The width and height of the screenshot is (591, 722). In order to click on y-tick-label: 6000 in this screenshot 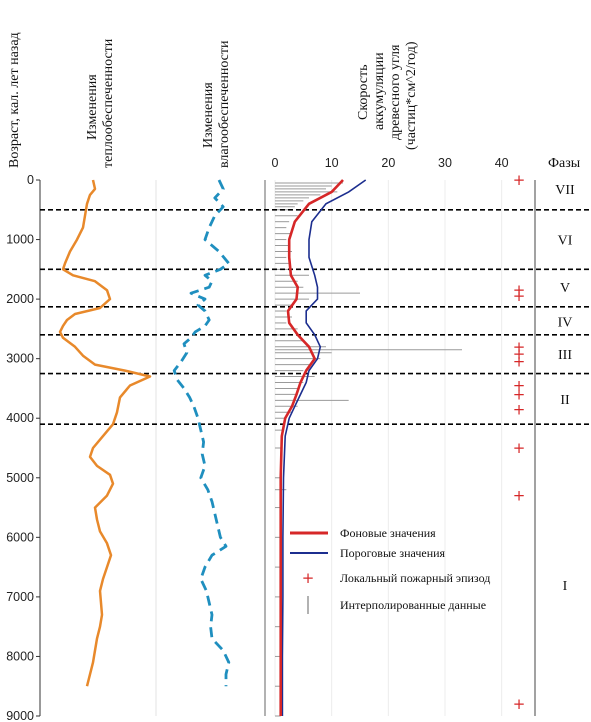, I will do `click(20, 537)`.